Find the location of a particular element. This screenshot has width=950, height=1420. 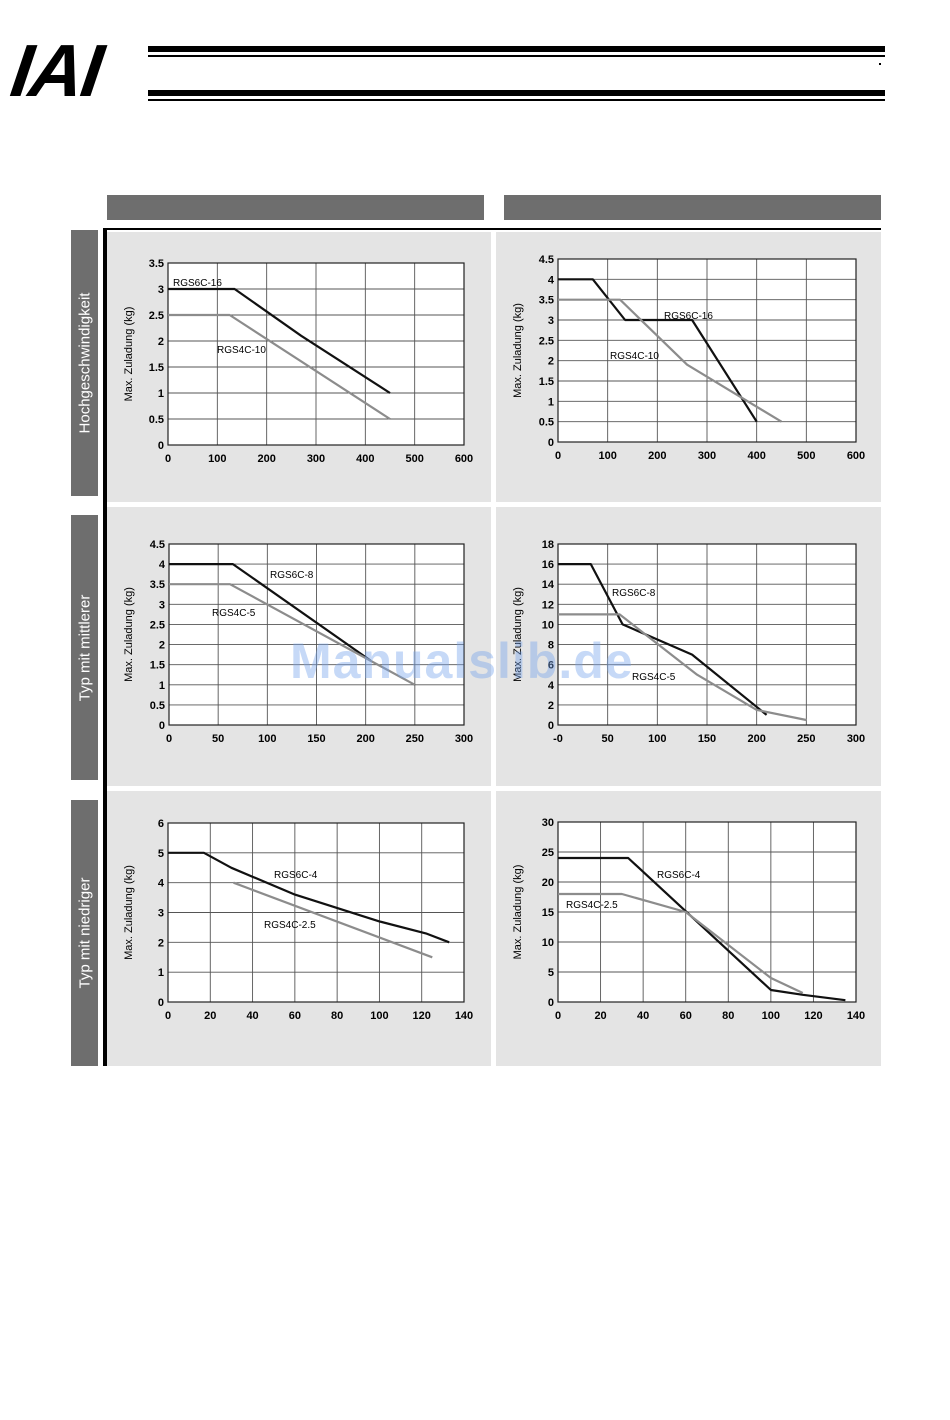

x-tick-label: 120 is located at coordinates (422, 1016).